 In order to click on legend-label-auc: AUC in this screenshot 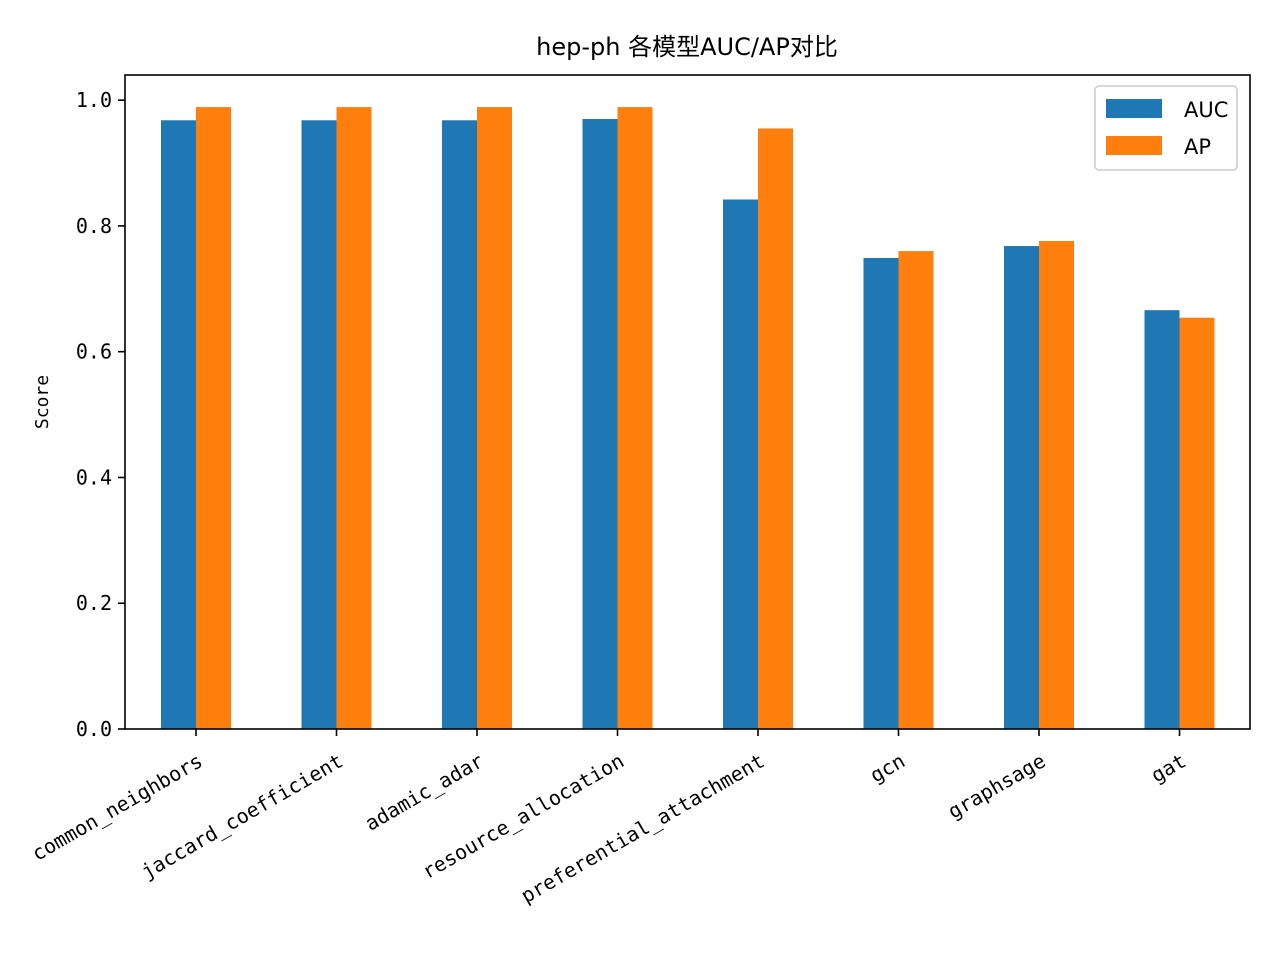, I will do `click(1206, 110)`.